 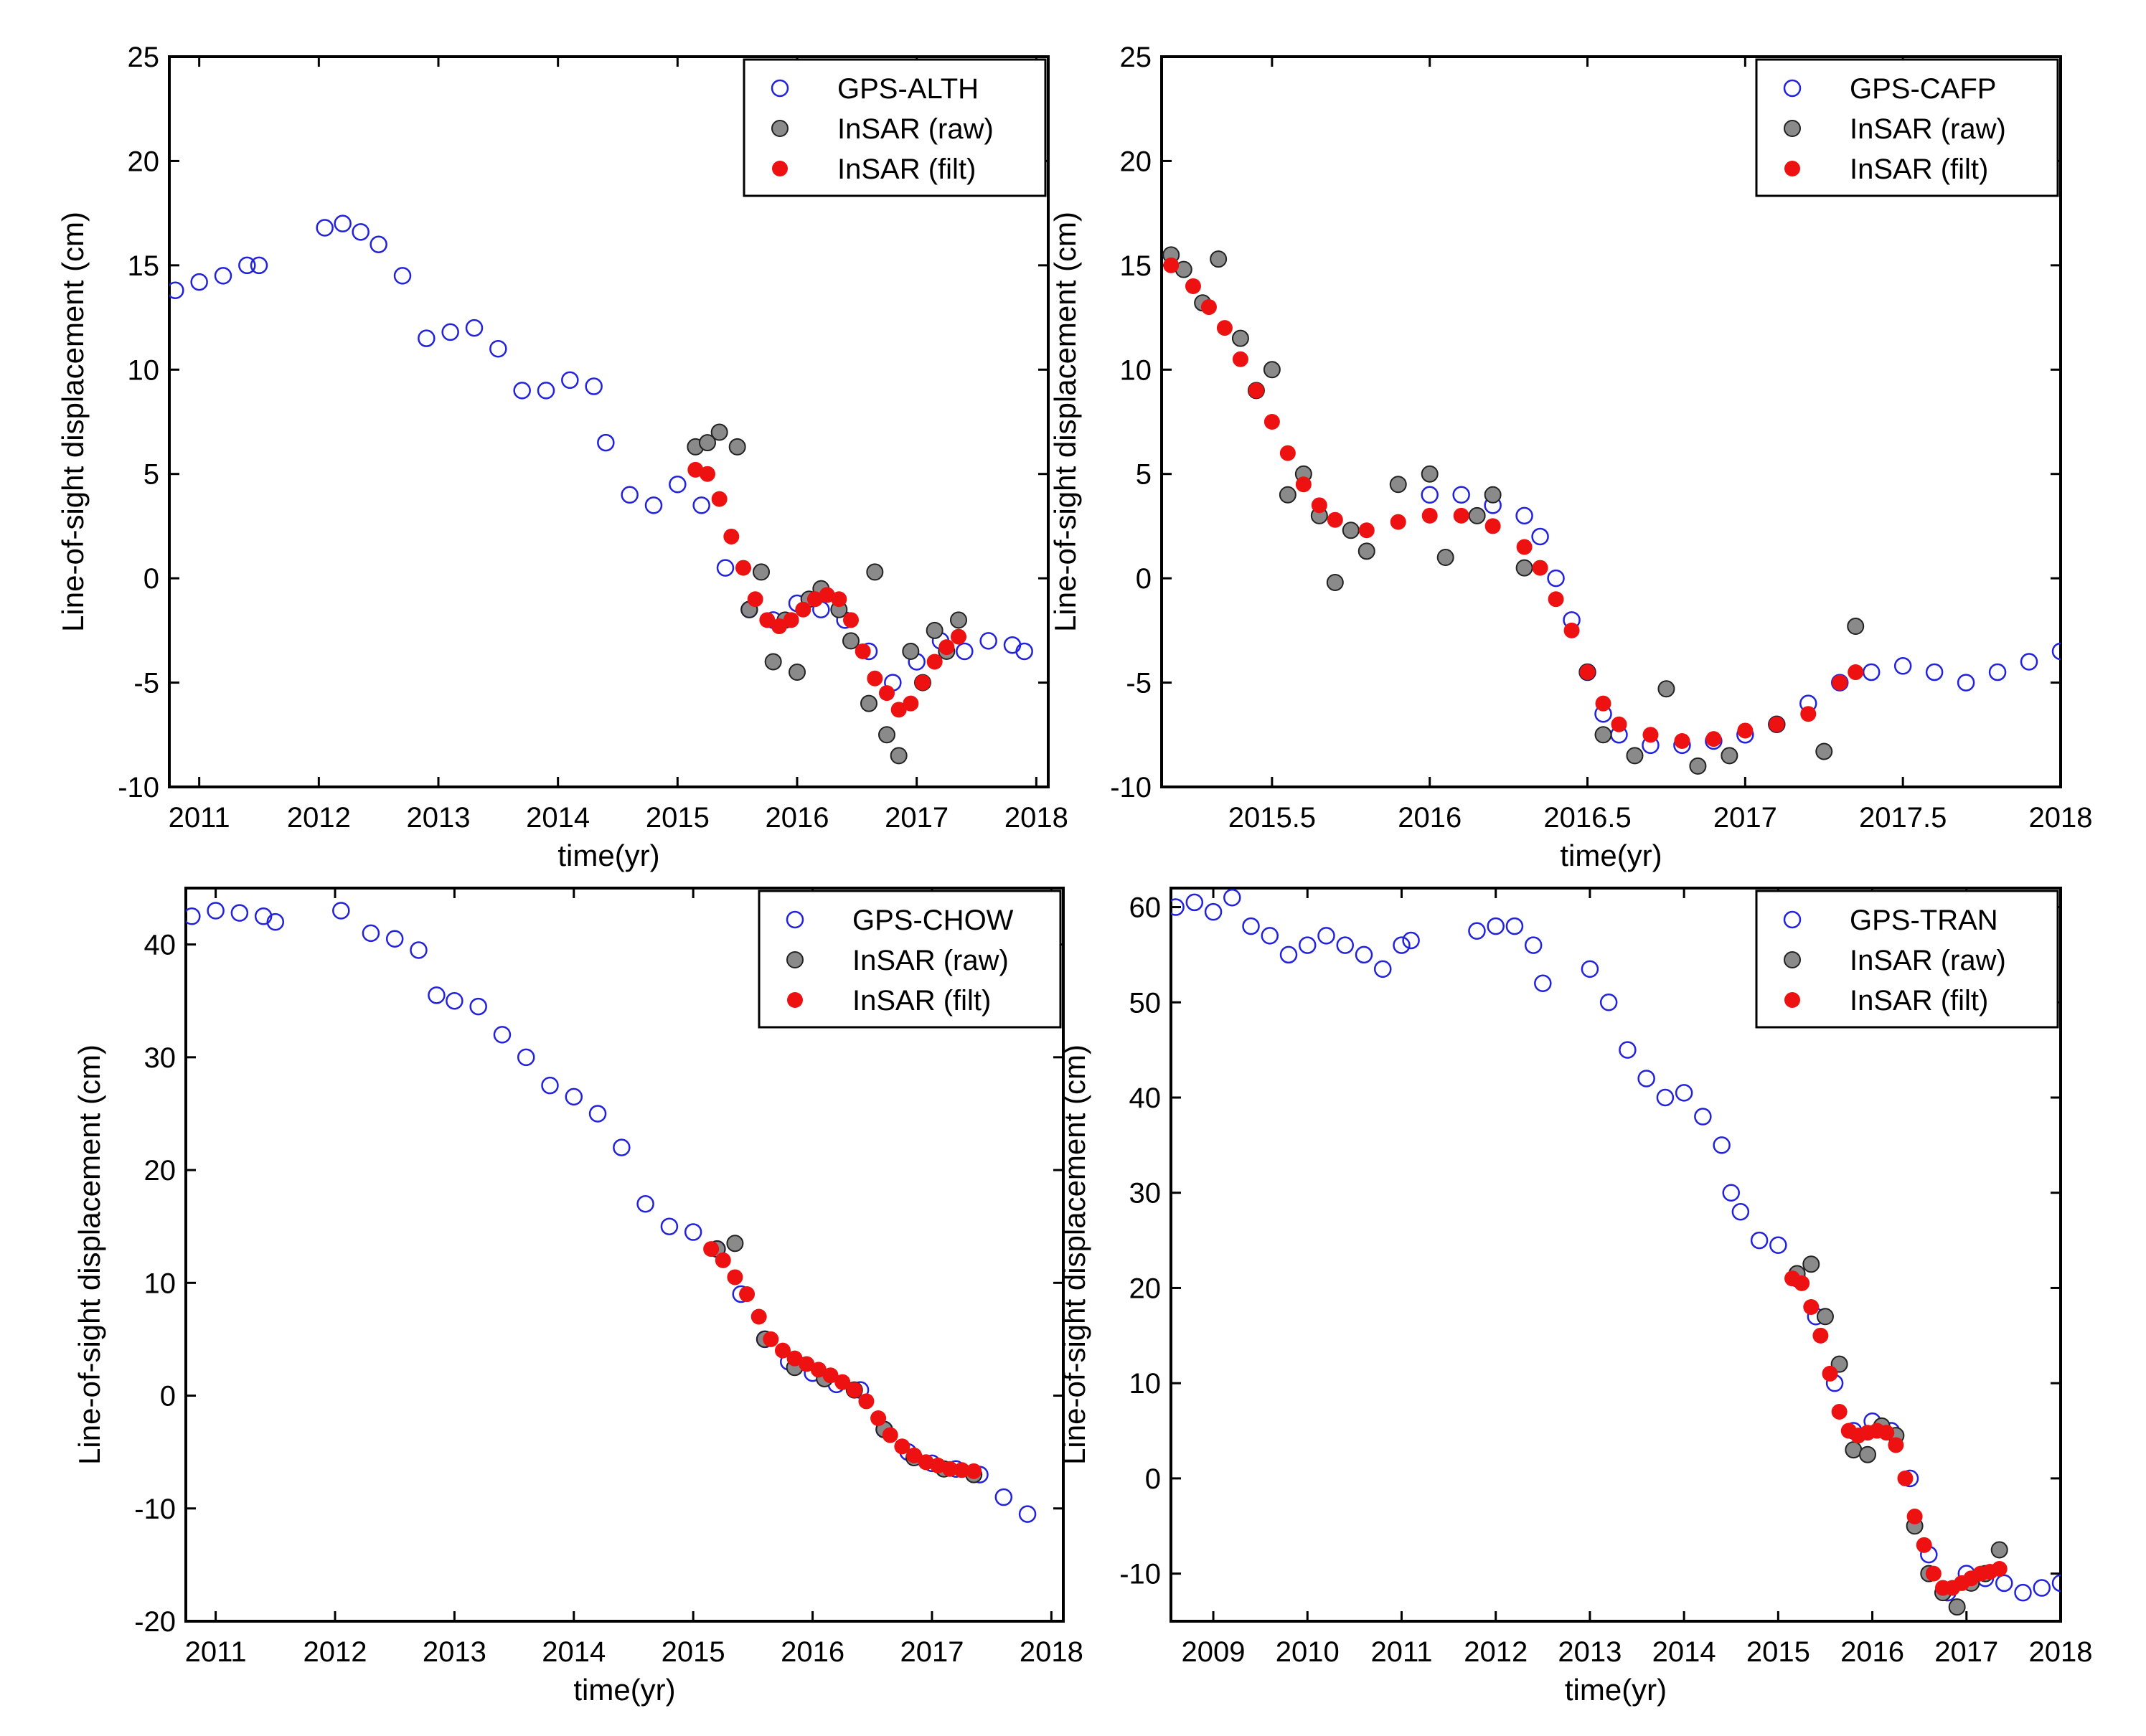 What do you see at coordinates (1308, 1652) in the screenshot?
I see `x-tick-label: 2010` at bounding box center [1308, 1652].